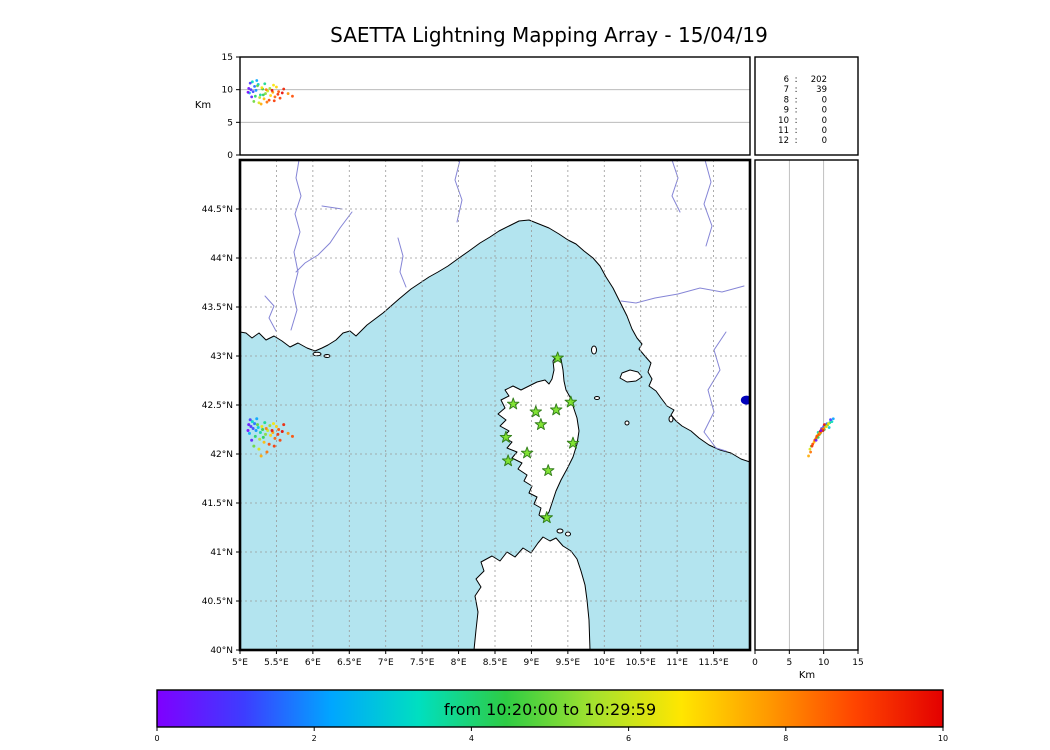  What do you see at coordinates (671, 419) in the screenshot?
I see `giglio-island` at bounding box center [671, 419].